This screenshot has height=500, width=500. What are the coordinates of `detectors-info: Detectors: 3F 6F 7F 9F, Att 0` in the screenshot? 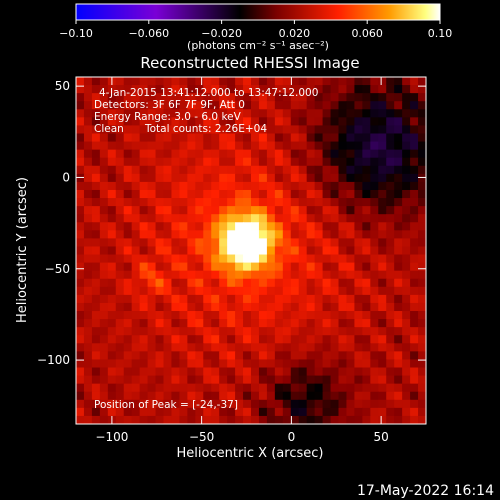 It's located at (169, 105).